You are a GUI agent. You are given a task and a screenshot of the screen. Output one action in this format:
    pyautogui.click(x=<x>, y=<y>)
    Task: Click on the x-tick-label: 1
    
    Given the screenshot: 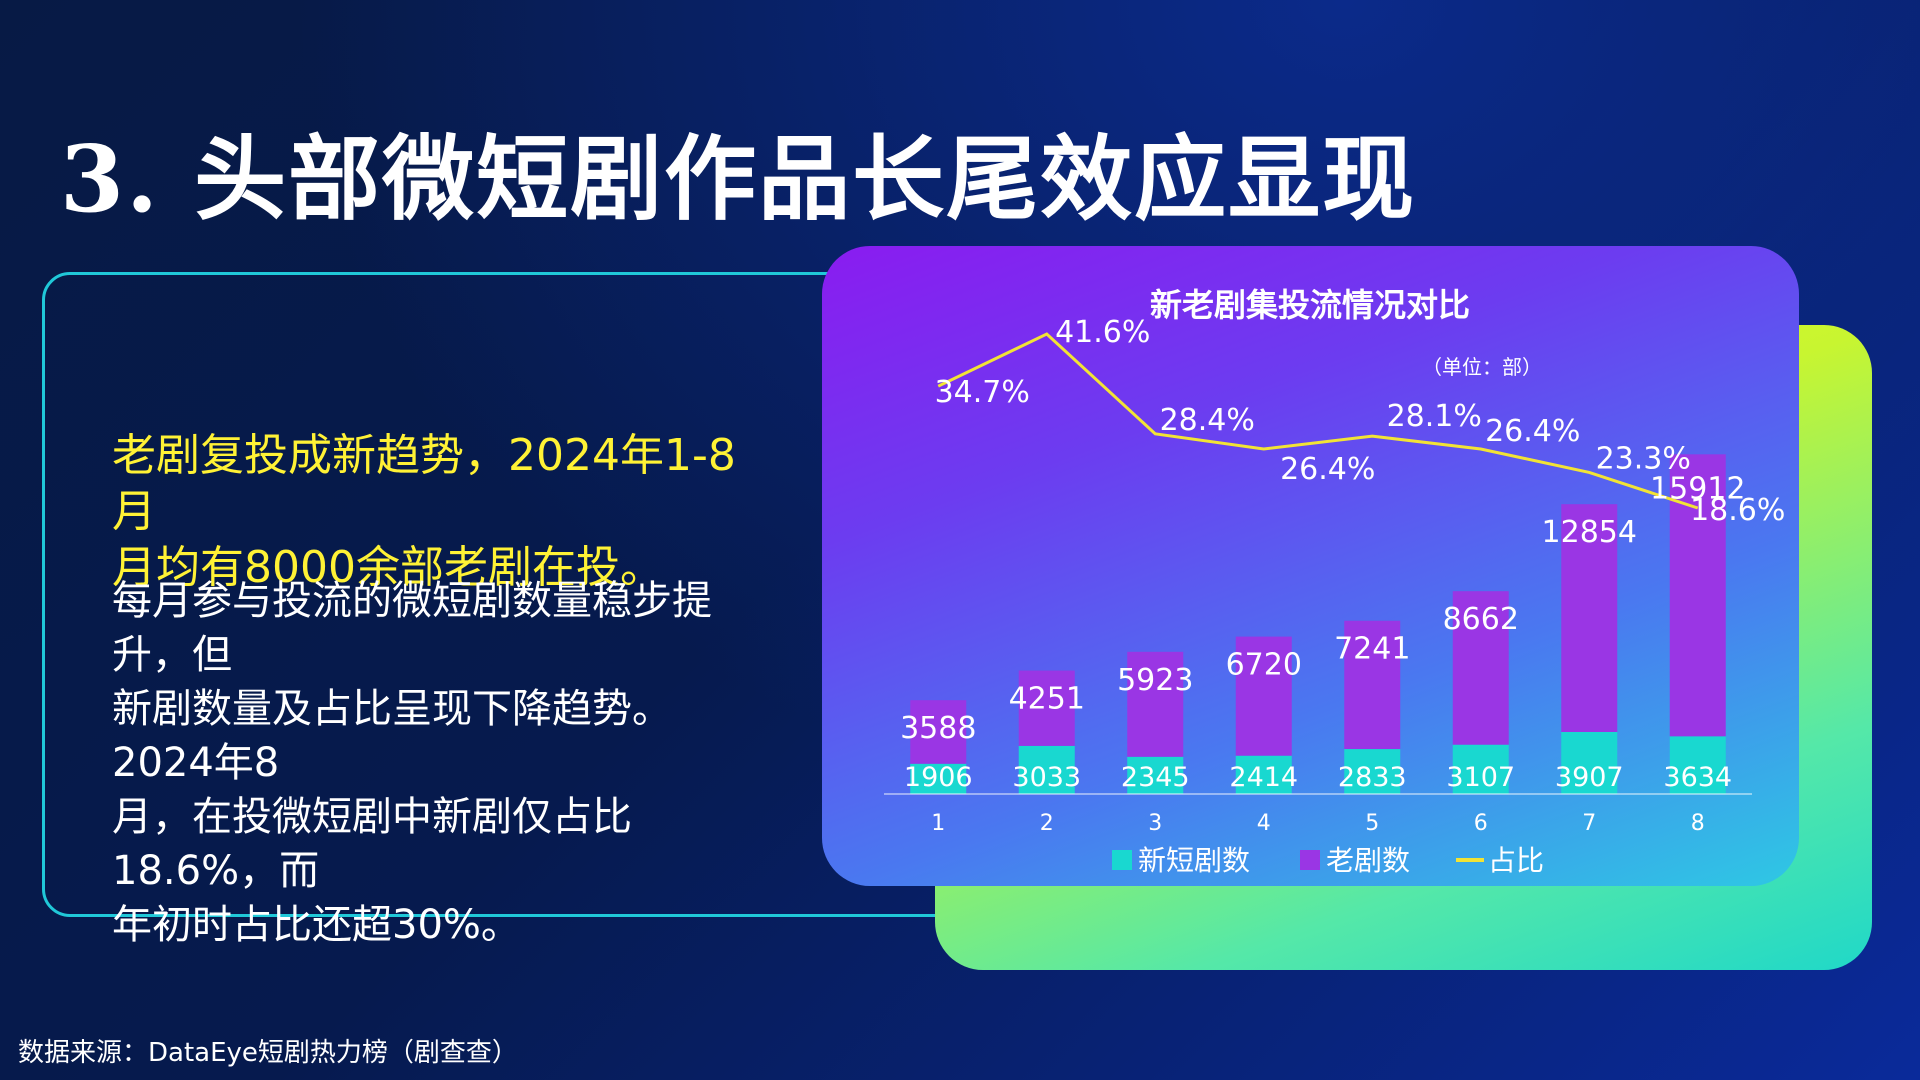 What is the action you would take?
    pyautogui.click(x=938, y=823)
    